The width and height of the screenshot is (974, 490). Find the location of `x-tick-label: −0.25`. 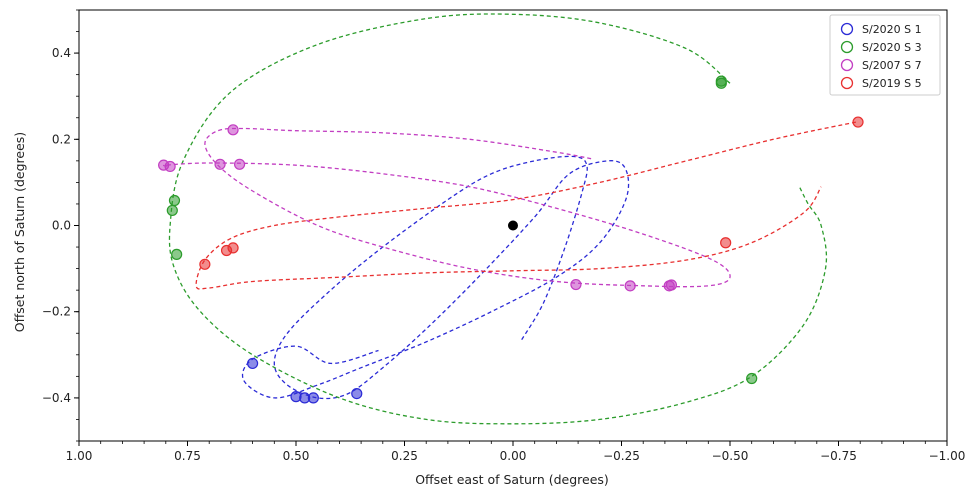

x-tick-label: −0.25 is located at coordinates (621, 456).